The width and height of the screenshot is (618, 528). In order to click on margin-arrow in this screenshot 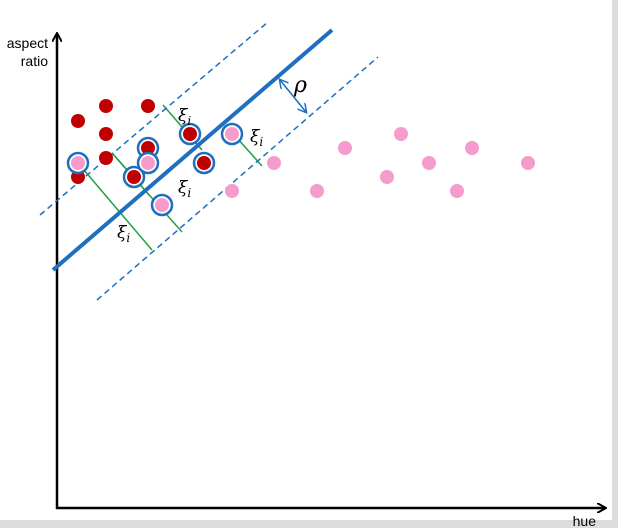, I will do `click(293, 96)`.